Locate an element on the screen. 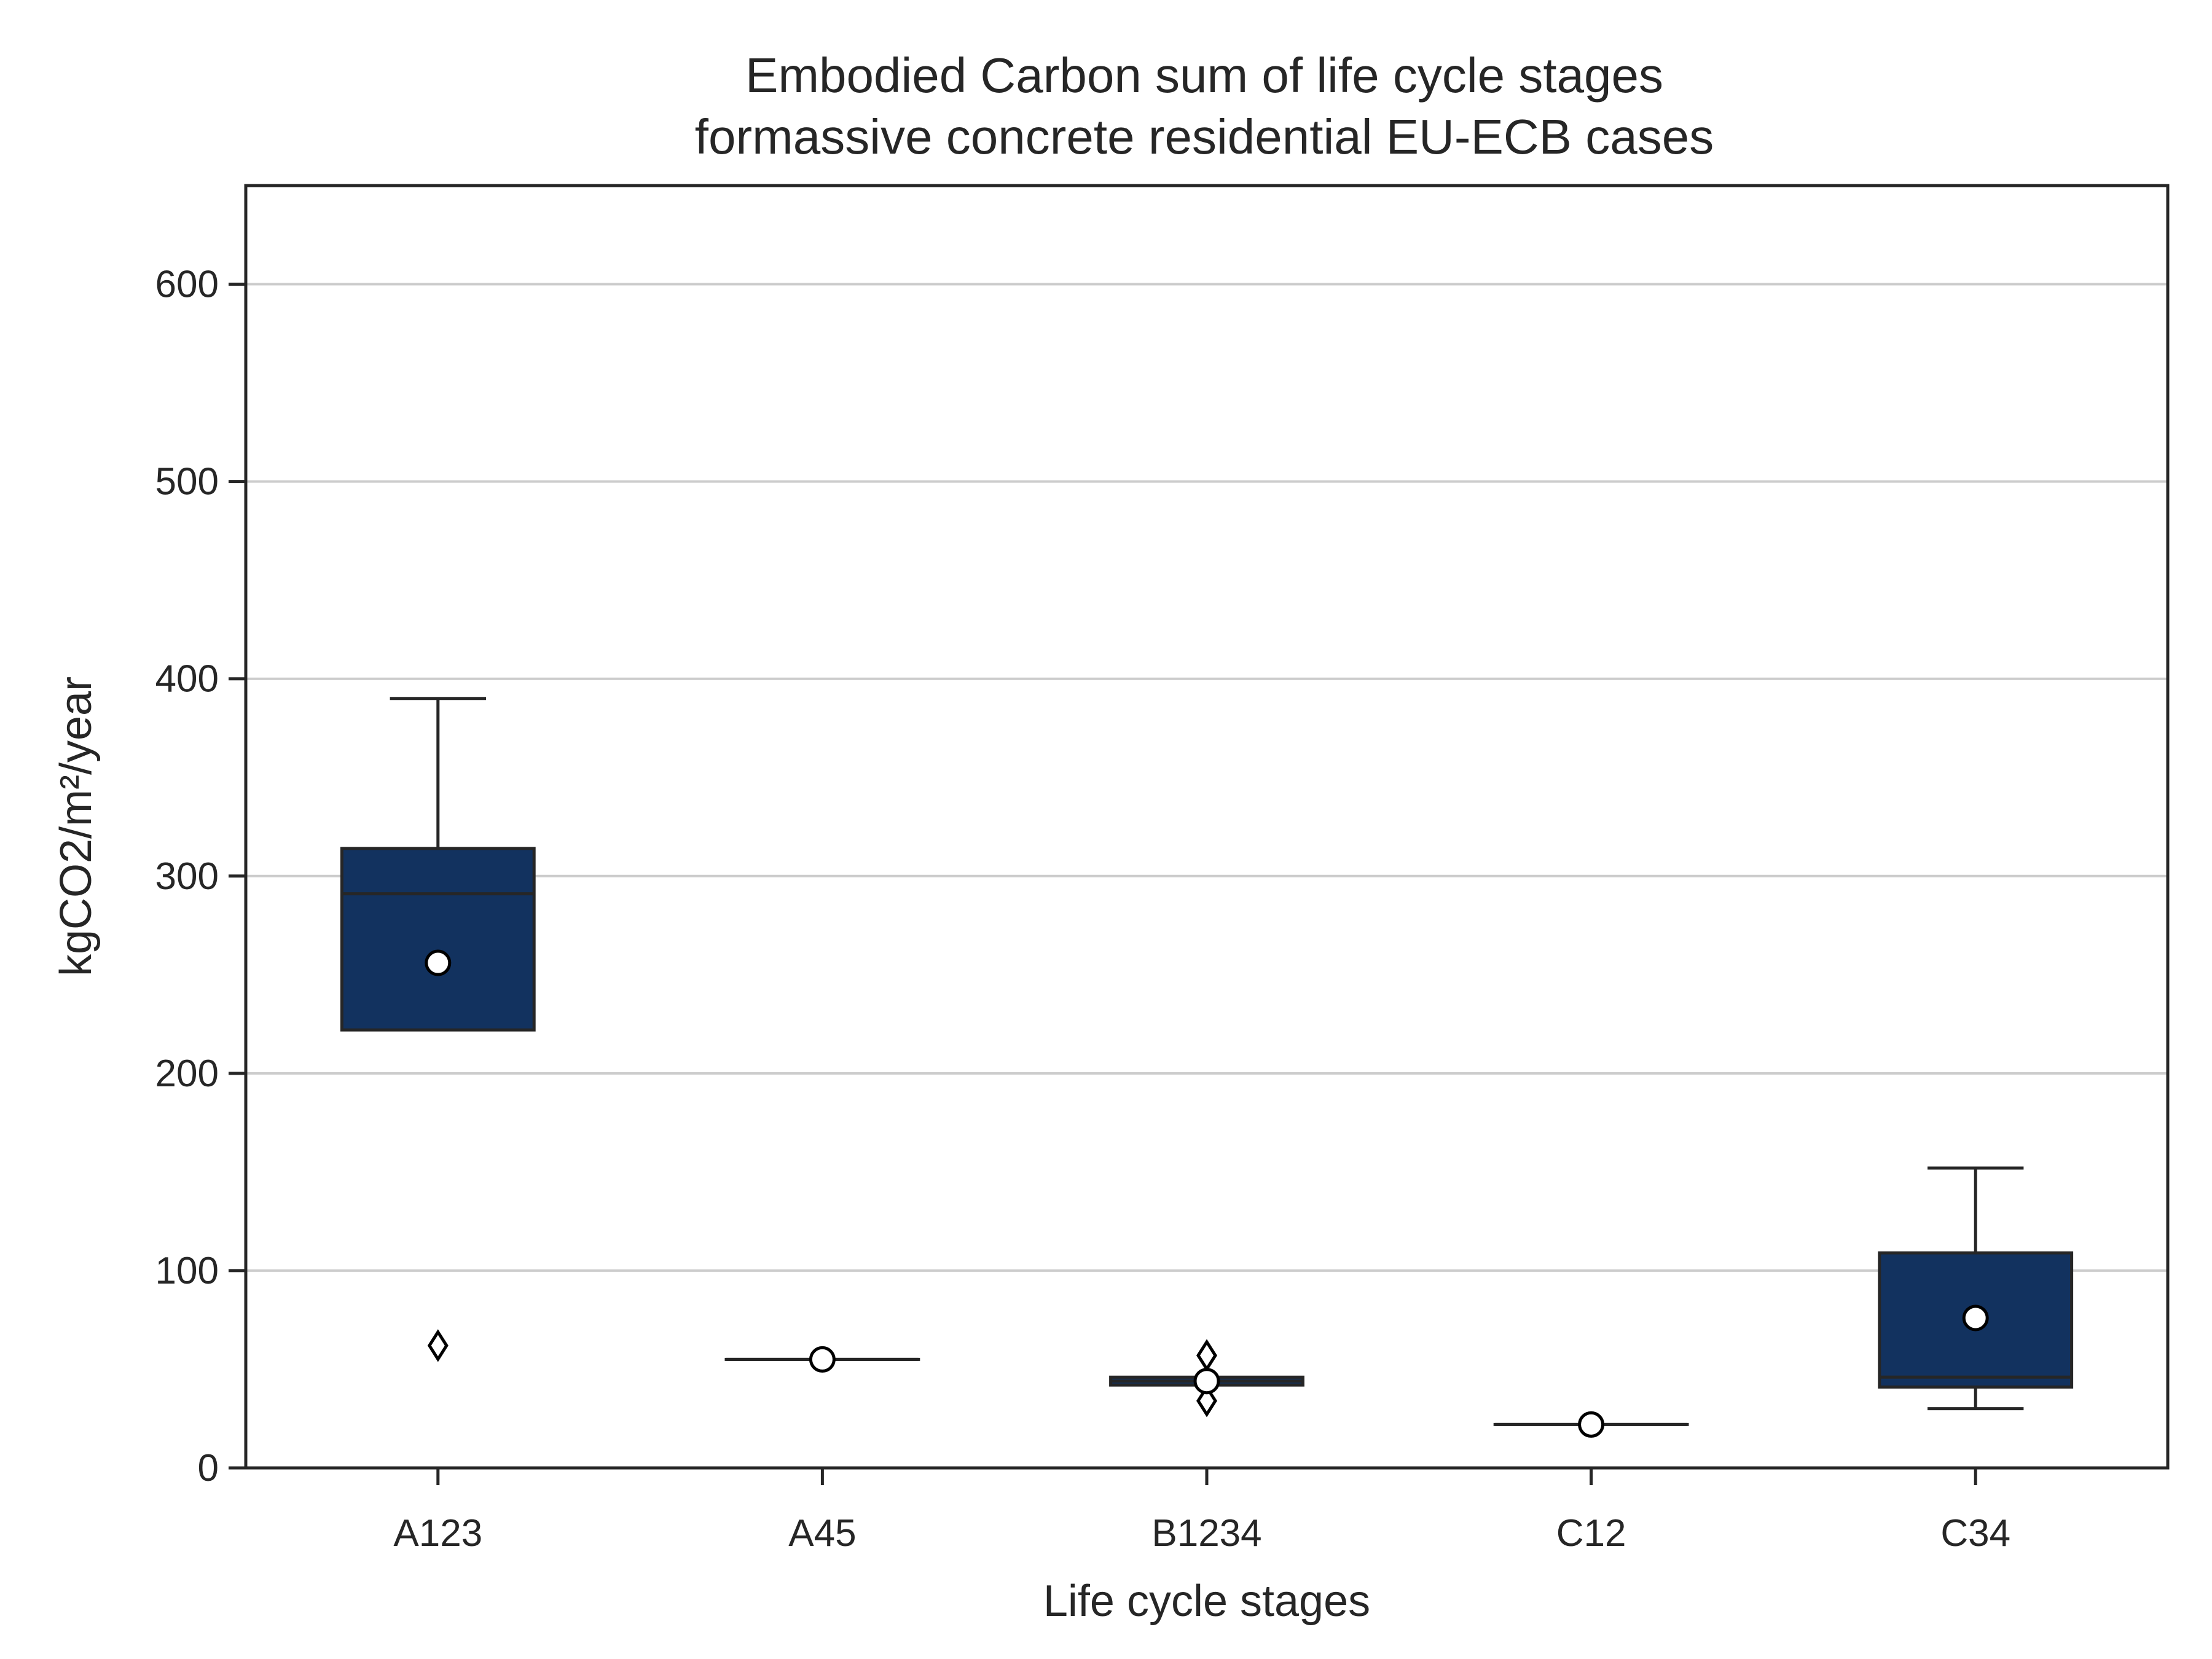 This screenshot has width=2212, height=1659. box-iqr is located at coordinates (438, 939).